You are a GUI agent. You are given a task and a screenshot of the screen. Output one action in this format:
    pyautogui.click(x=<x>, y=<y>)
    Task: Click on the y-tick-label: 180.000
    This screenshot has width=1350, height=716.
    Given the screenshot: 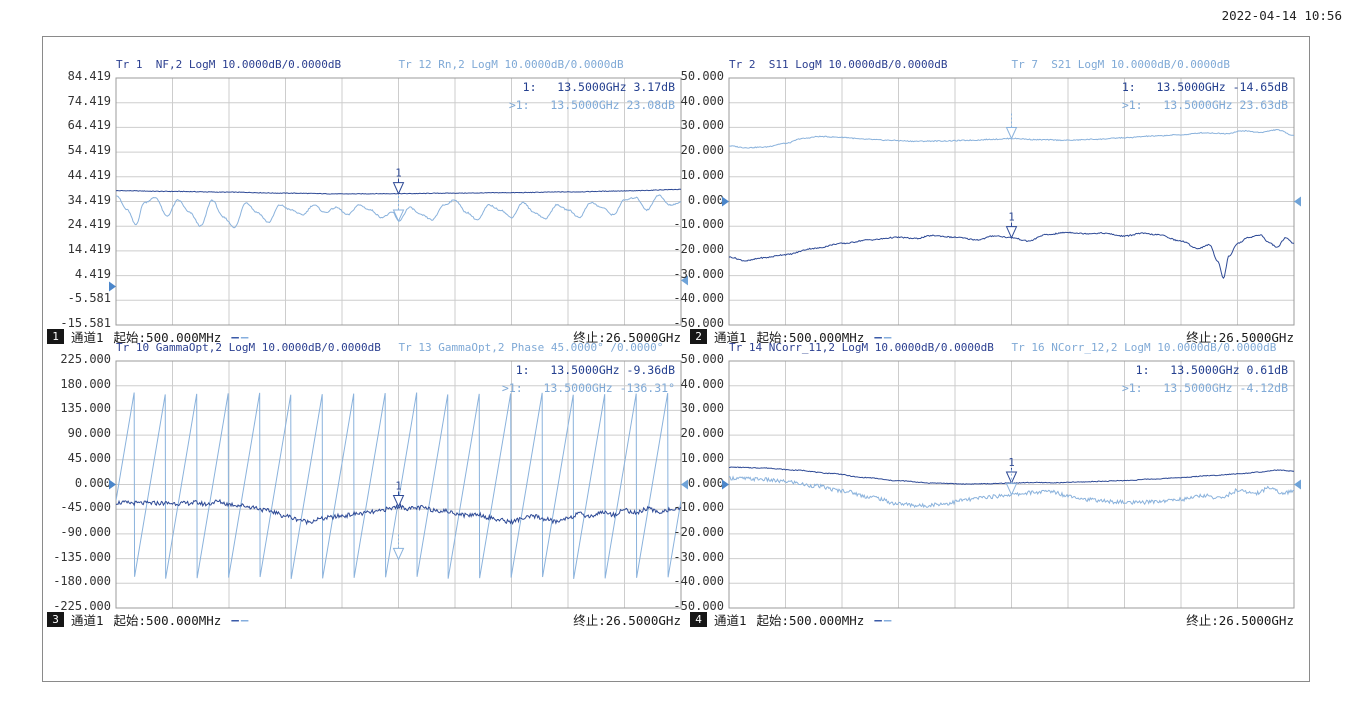 What is the action you would take?
    pyautogui.click(x=85, y=383)
    